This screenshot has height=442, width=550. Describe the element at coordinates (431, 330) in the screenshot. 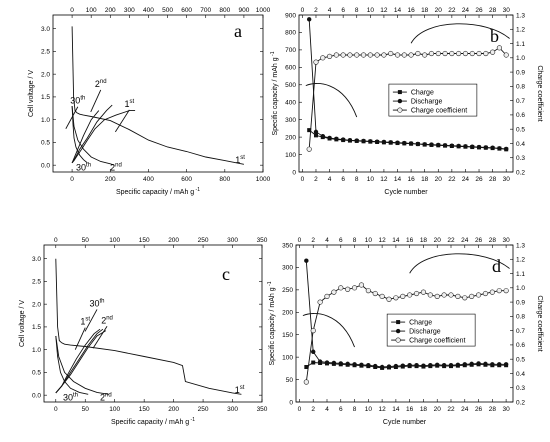

I see `legend: Charge Discharge Charge coefficient` at that location.